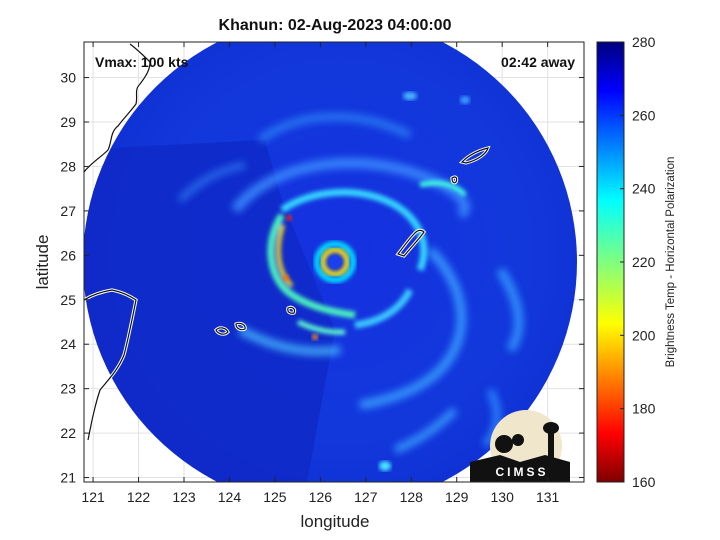 The height and width of the screenshot is (540, 720). What do you see at coordinates (68, 389) in the screenshot?
I see `y-tick-label: 23` at bounding box center [68, 389].